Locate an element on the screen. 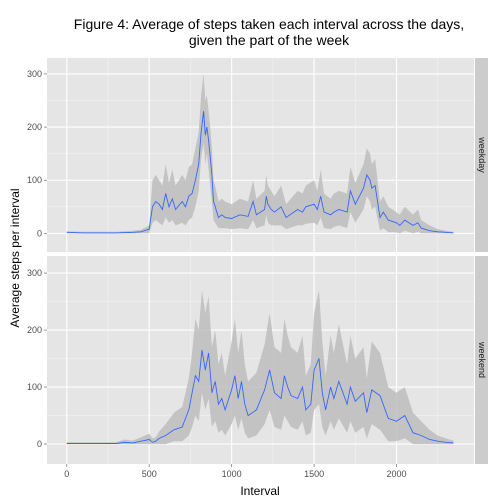  x-tick-label: 500 is located at coordinates (149, 474).